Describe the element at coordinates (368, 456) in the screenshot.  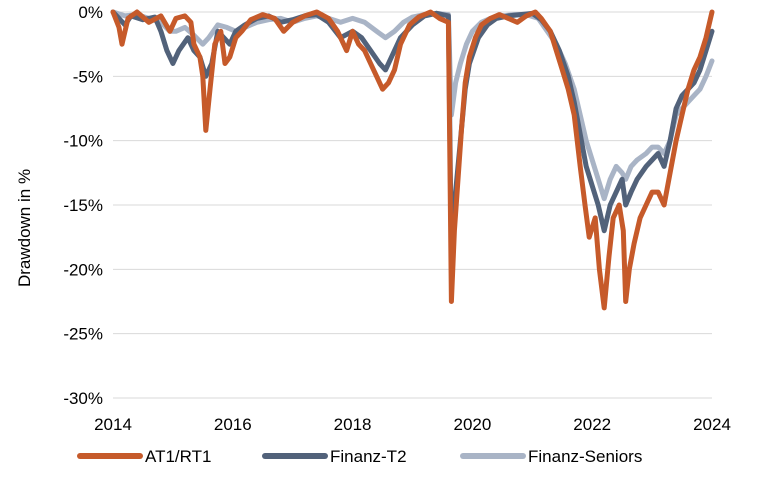
I see `legend-label: Finanz-T2` at that location.